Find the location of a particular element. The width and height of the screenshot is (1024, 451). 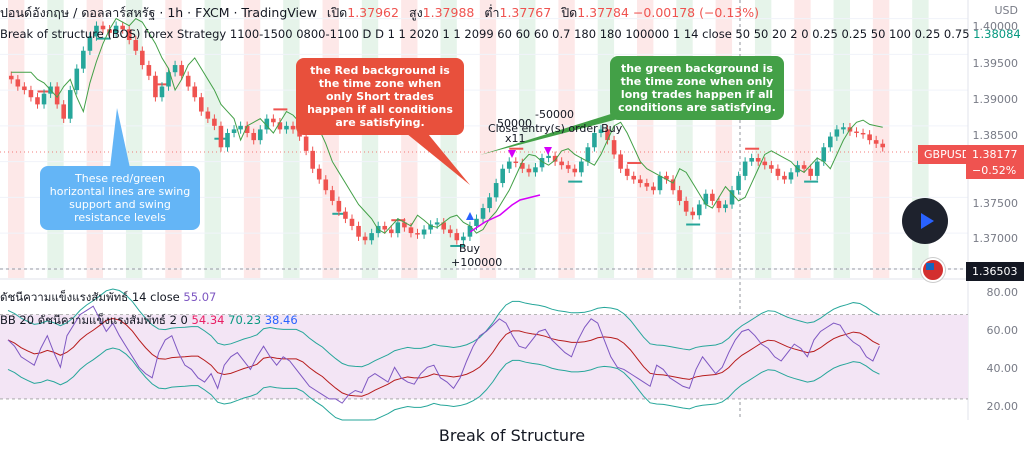

rsi-legend: ดัชนีความแข็งแรงสัมพัทธ์ 14 close 55.07 is located at coordinates (108, 298).